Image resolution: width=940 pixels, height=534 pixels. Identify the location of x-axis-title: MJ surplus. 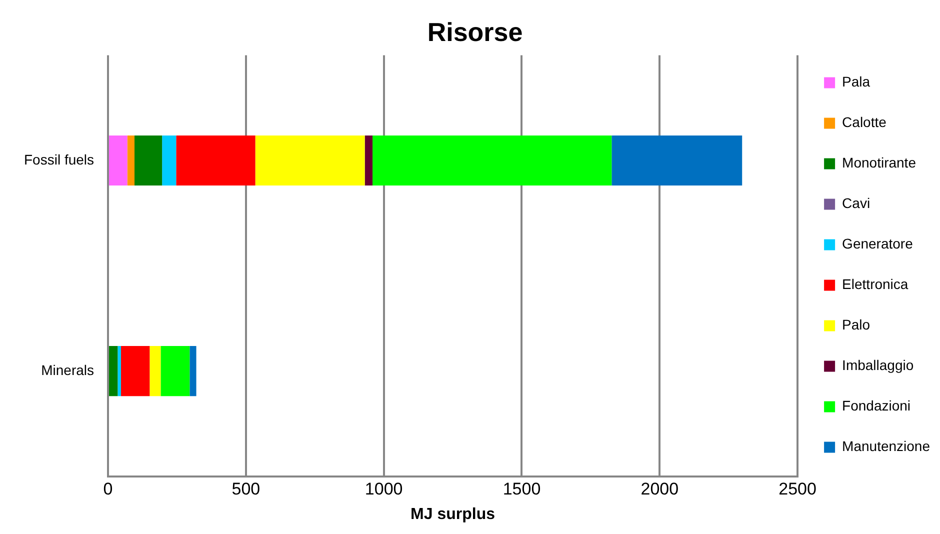
(453, 514).